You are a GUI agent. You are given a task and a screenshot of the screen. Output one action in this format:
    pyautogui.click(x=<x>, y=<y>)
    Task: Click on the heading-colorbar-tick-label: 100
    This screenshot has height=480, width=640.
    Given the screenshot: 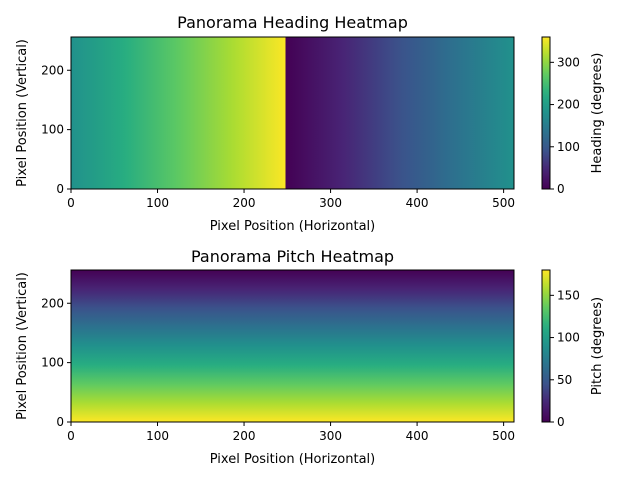 What is the action you would take?
    pyautogui.click(x=568, y=147)
    